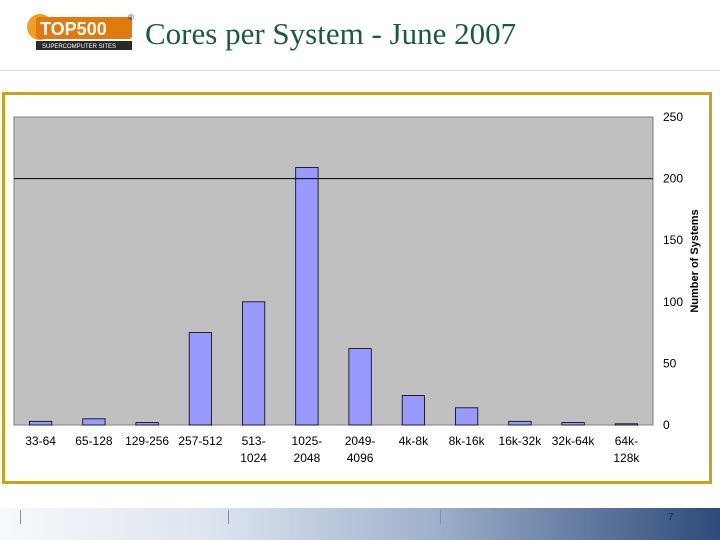 The width and height of the screenshot is (720, 540). I want to click on slide-title: Cores per System - June 2007, so click(331, 33).